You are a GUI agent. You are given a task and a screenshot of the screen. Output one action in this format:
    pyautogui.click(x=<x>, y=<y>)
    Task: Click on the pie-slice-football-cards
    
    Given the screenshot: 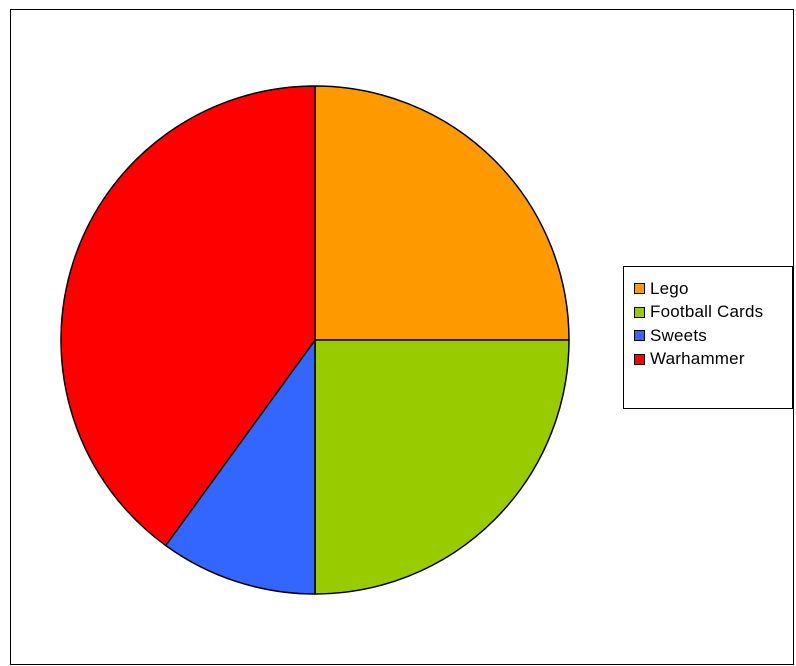 What is the action you would take?
    pyautogui.click(x=442, y=467)
    